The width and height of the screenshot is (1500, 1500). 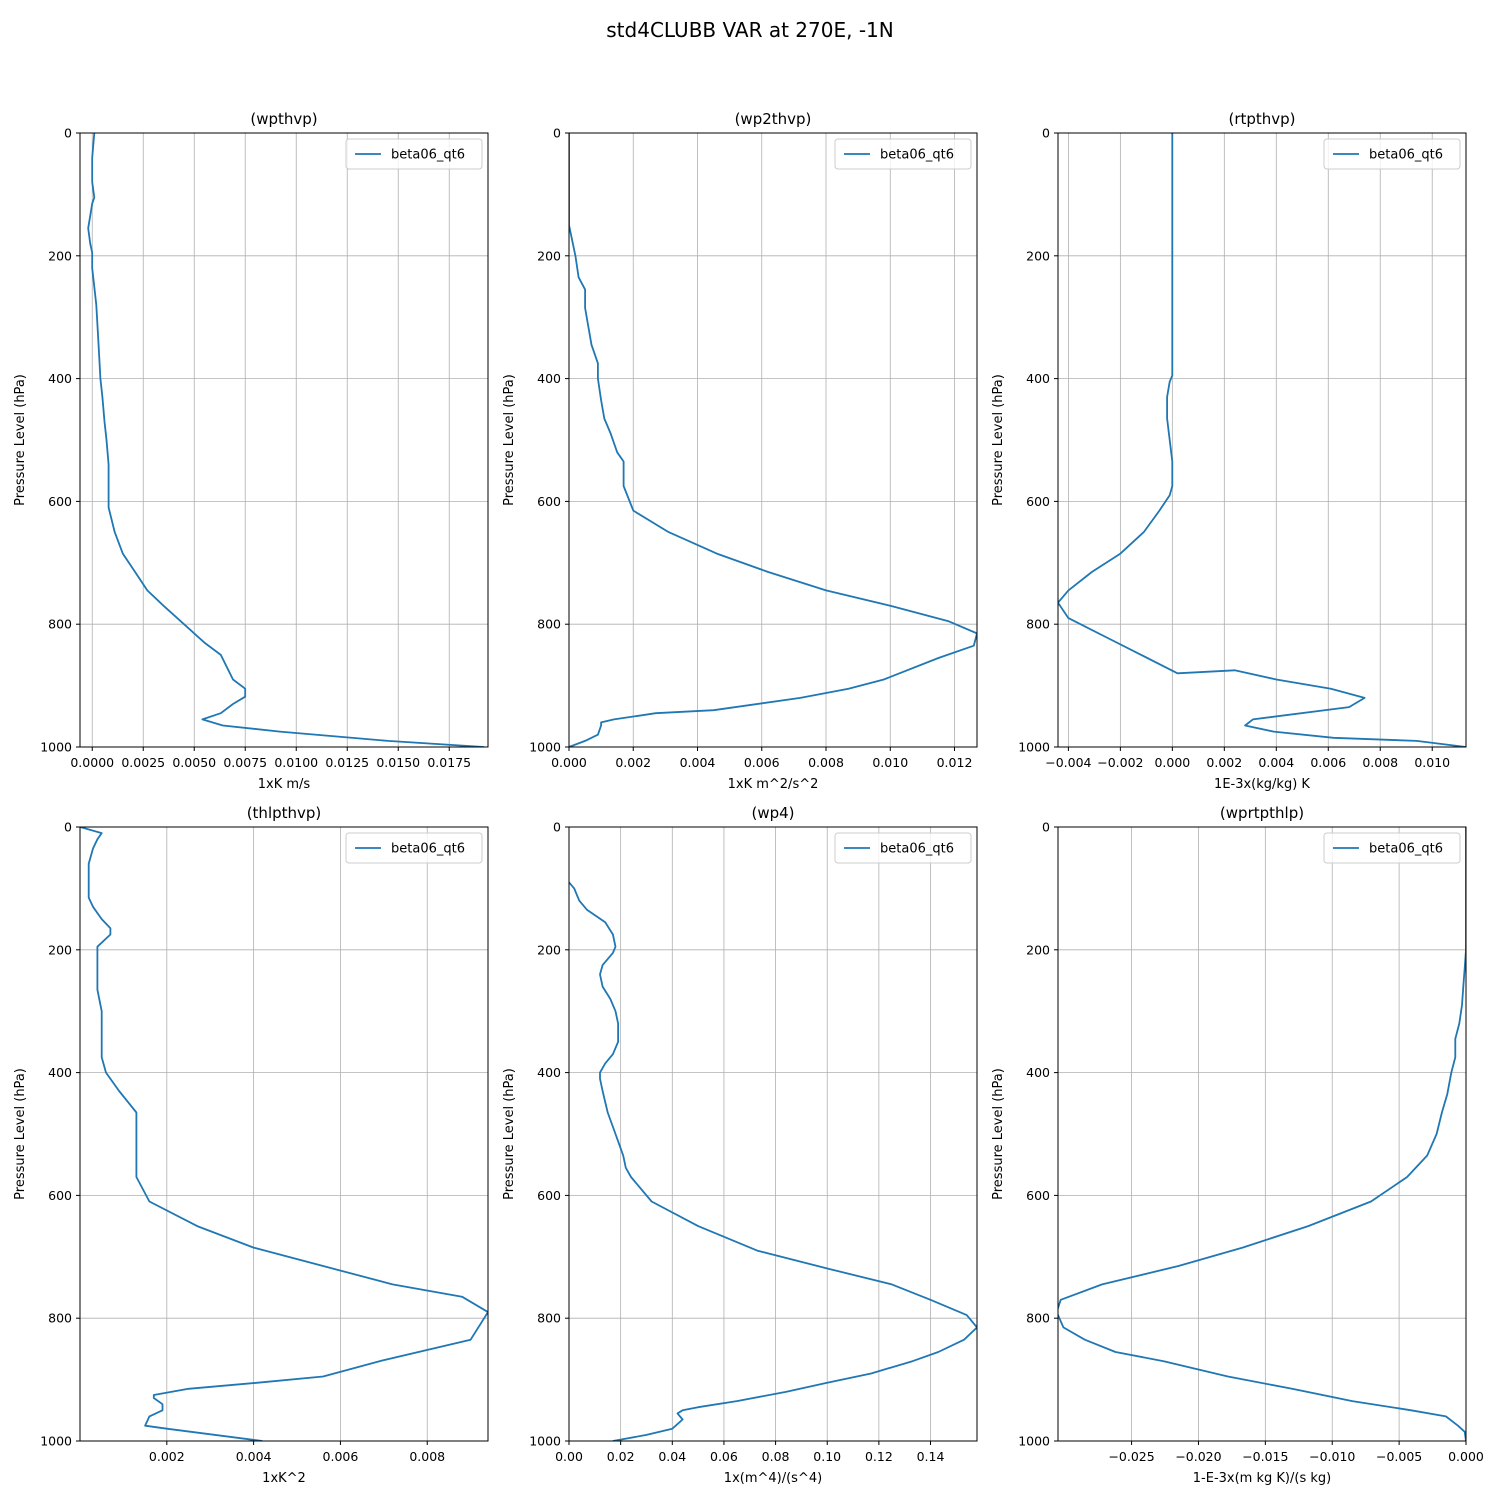 I want to click on x-axis-label: 1xK m^2/s^2, so click(x=773, y=784).